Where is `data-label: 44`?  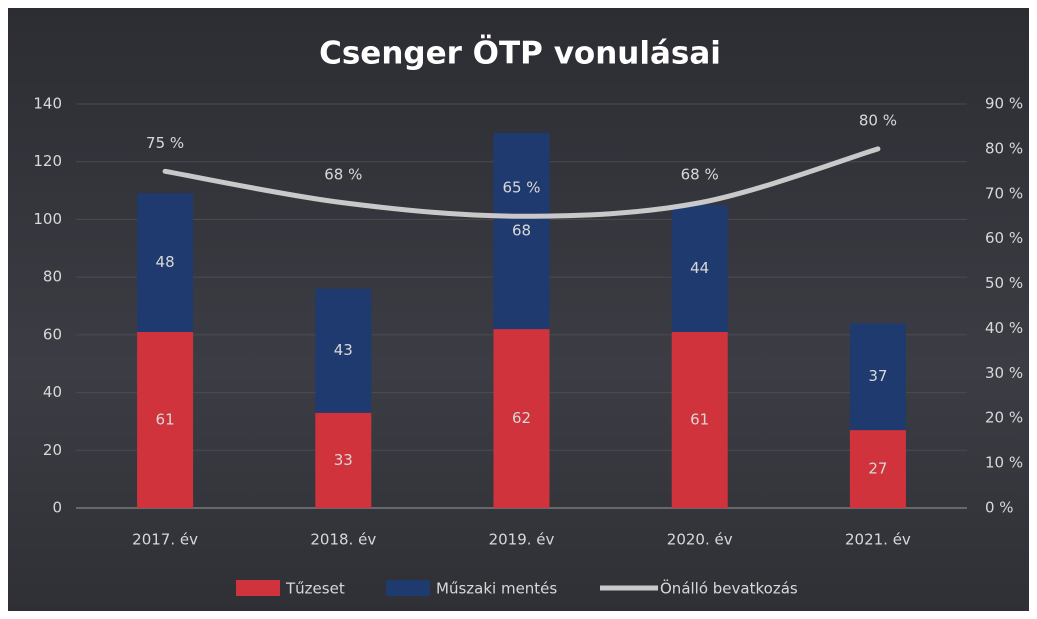 data-label: 44 is located at coordinates (699, 268).